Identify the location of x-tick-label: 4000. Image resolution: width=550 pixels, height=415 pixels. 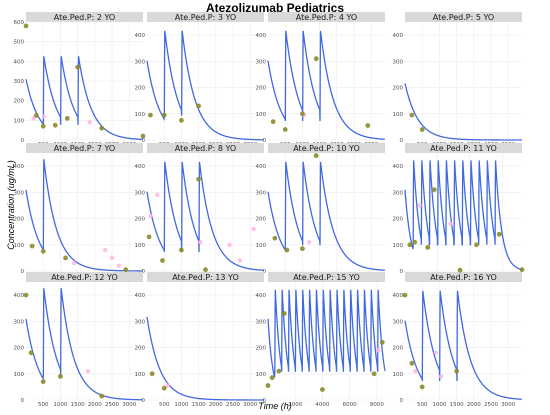
(322, 405).